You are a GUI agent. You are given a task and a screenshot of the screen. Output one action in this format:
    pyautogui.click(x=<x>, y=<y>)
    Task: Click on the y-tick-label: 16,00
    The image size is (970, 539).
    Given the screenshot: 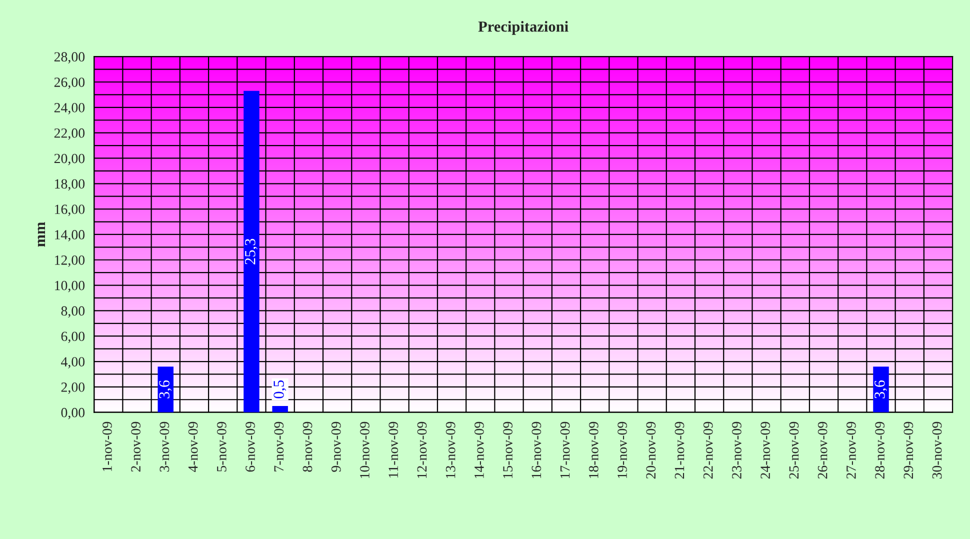 What is the action you would take?
    pyautogui.click(x=70, y=210)
    